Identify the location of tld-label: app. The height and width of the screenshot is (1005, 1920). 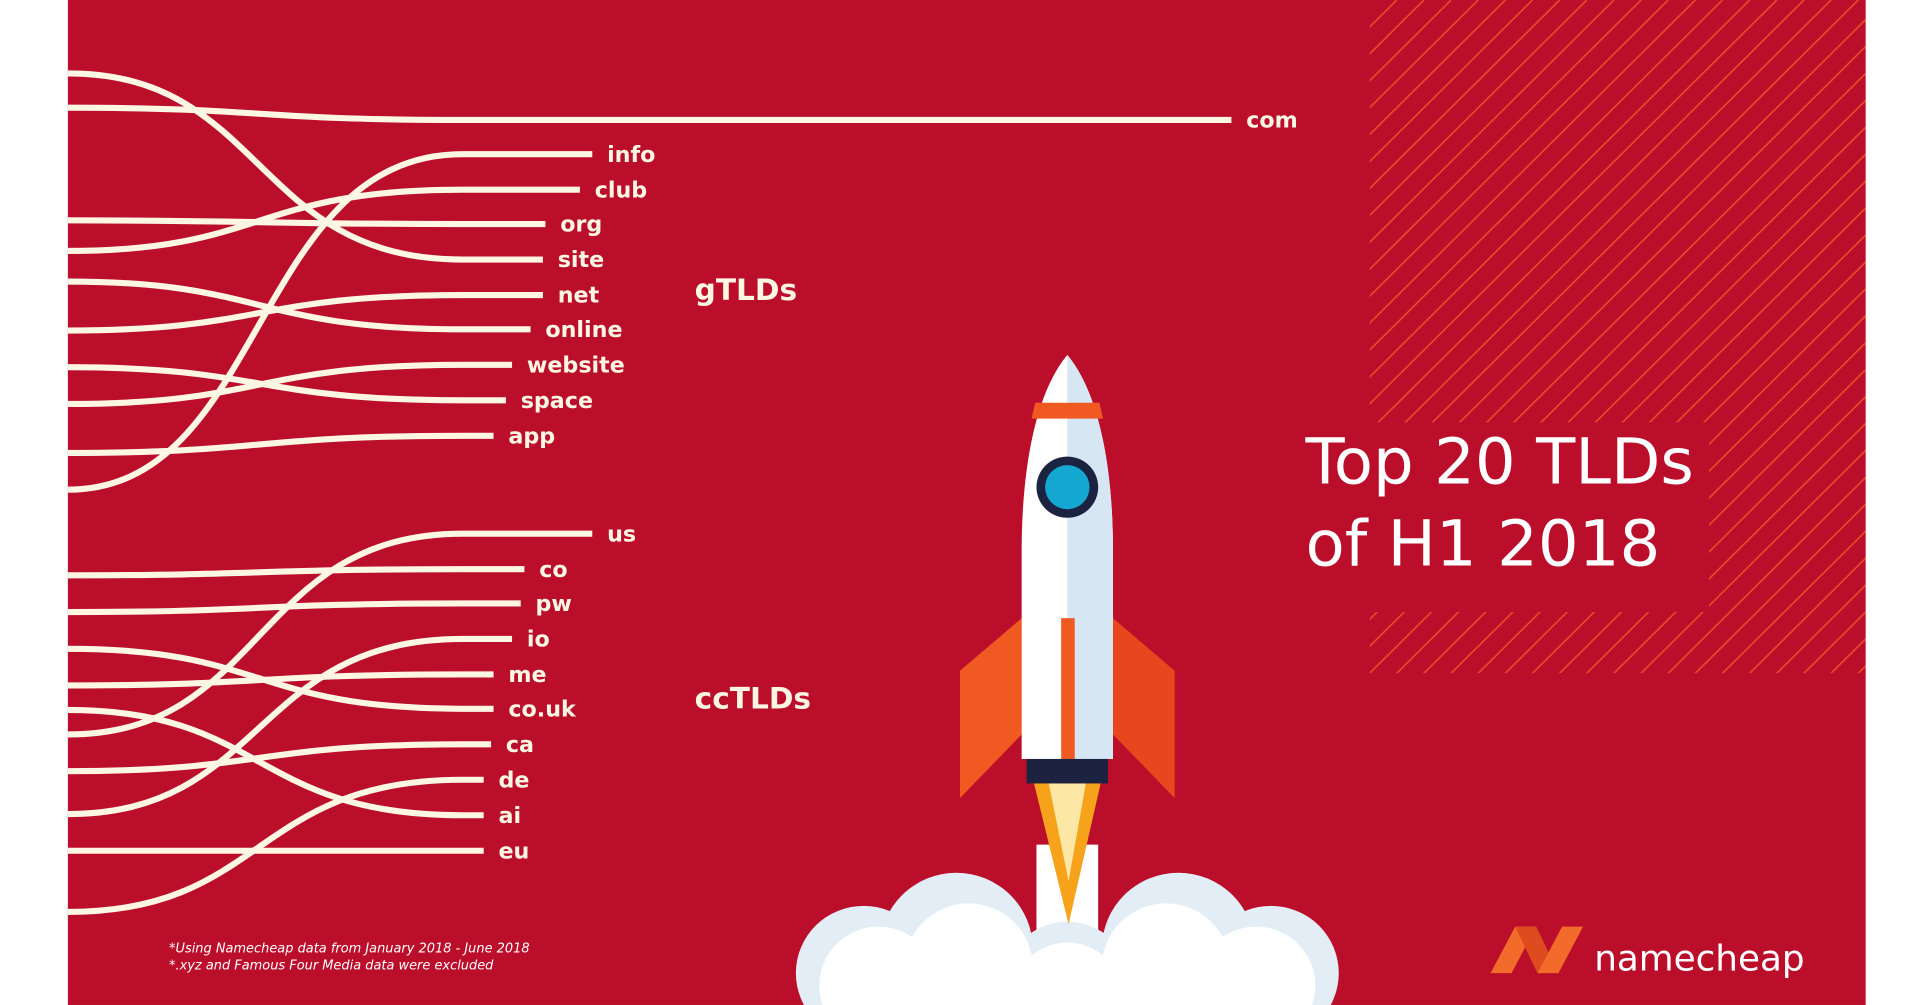
(531, 437).